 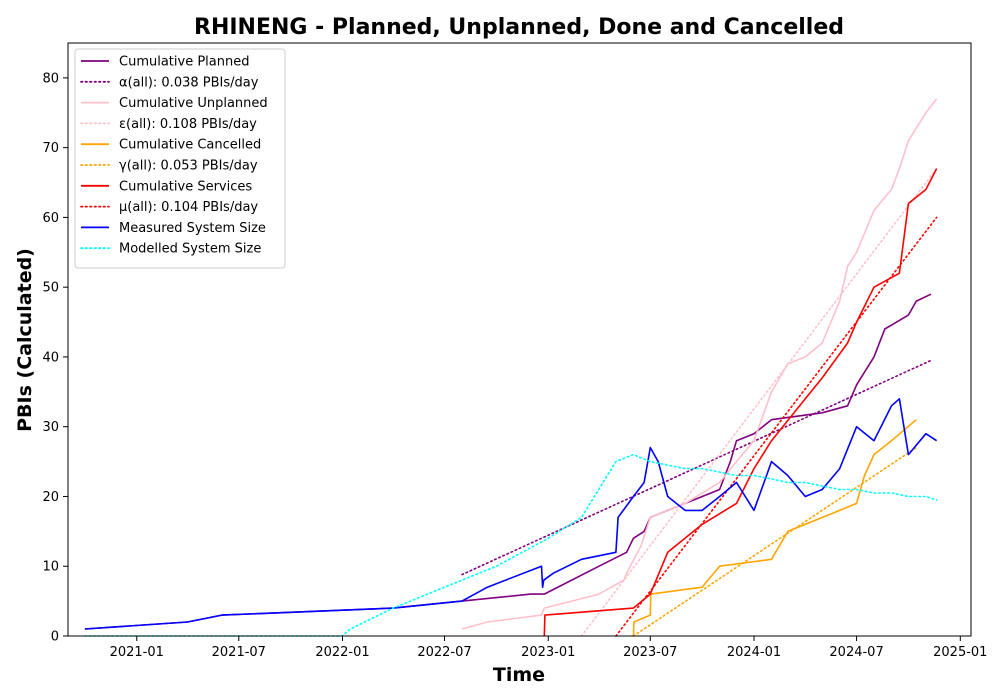 I want to click on x-tick-label: 2024-01, so click(x=754, y=652).